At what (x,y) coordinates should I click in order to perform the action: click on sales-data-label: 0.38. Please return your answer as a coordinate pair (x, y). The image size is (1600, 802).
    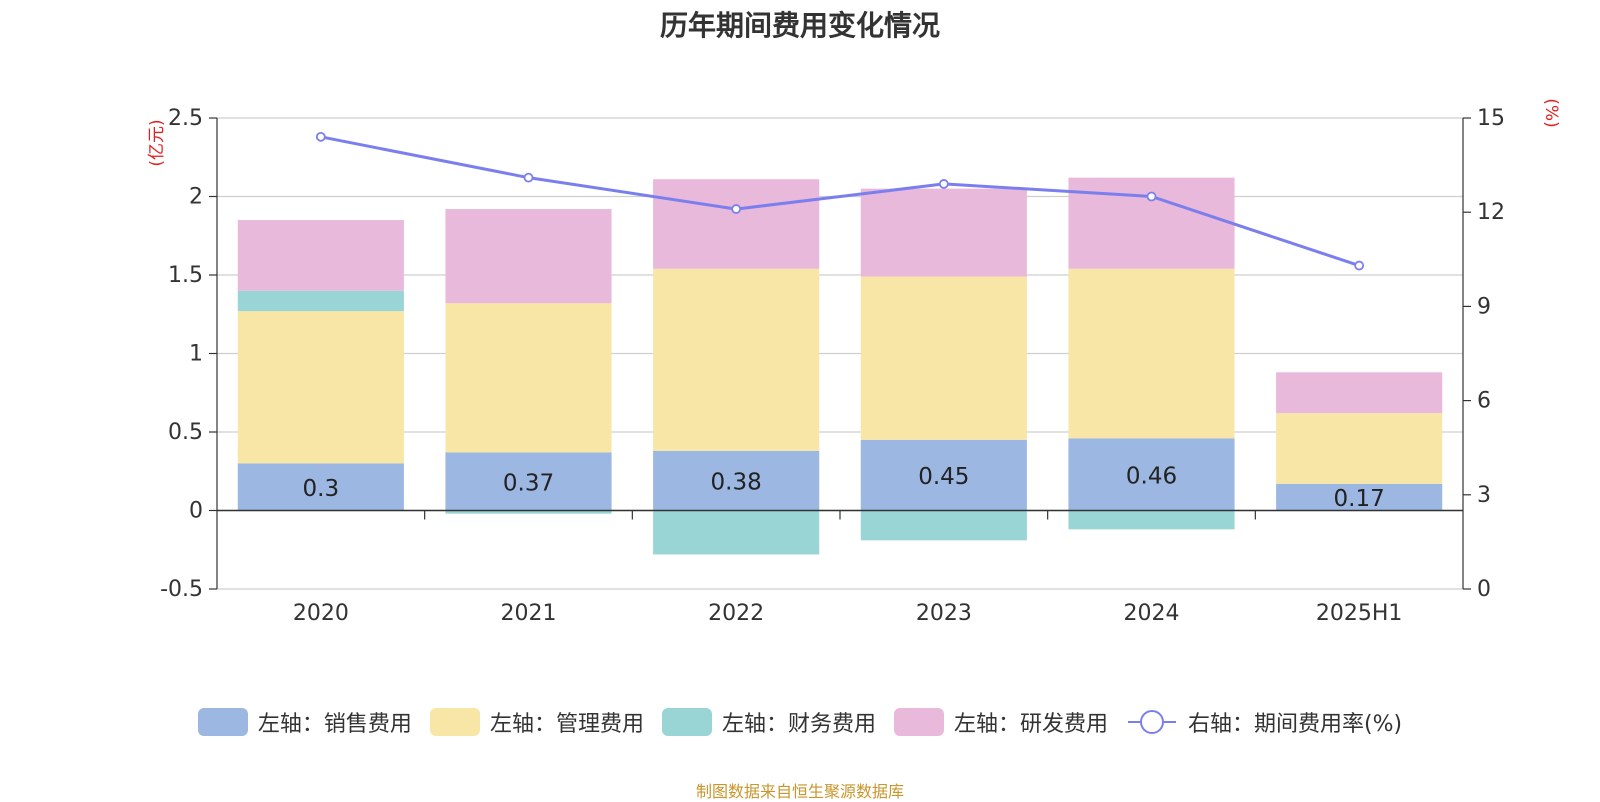
    Looking at the image, I should click on (736, 483).